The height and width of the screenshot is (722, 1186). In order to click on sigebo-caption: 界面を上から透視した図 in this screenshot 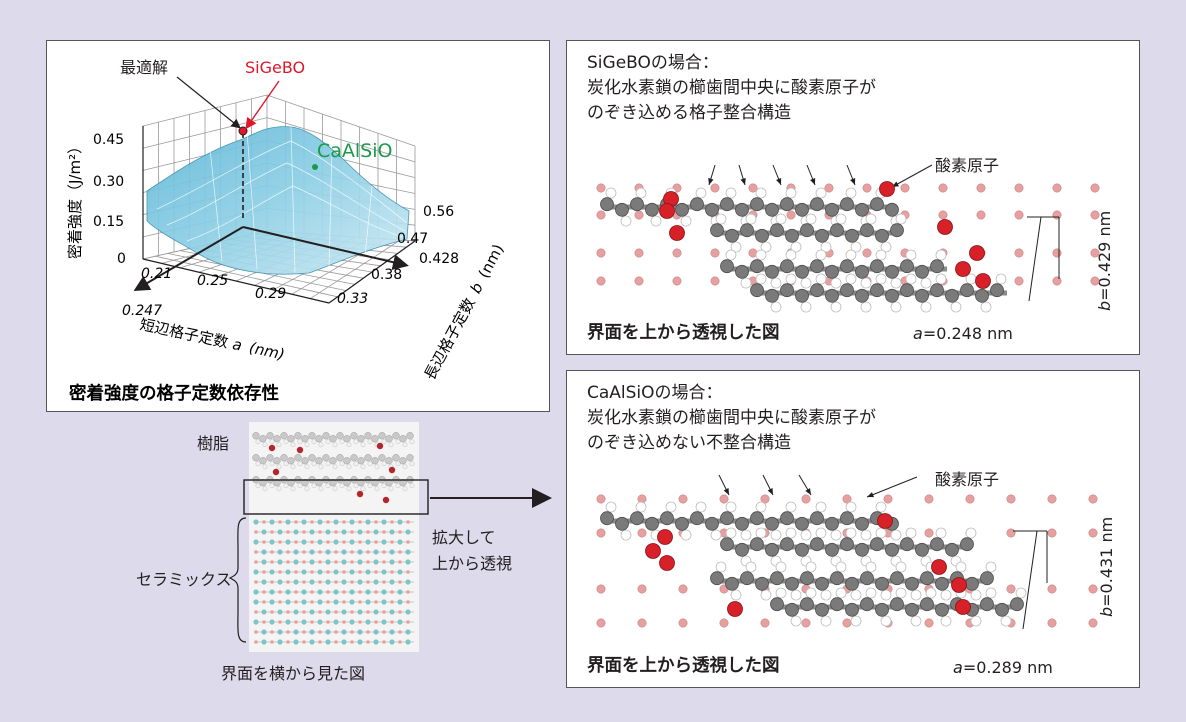, I will do `click(683, 333)`.